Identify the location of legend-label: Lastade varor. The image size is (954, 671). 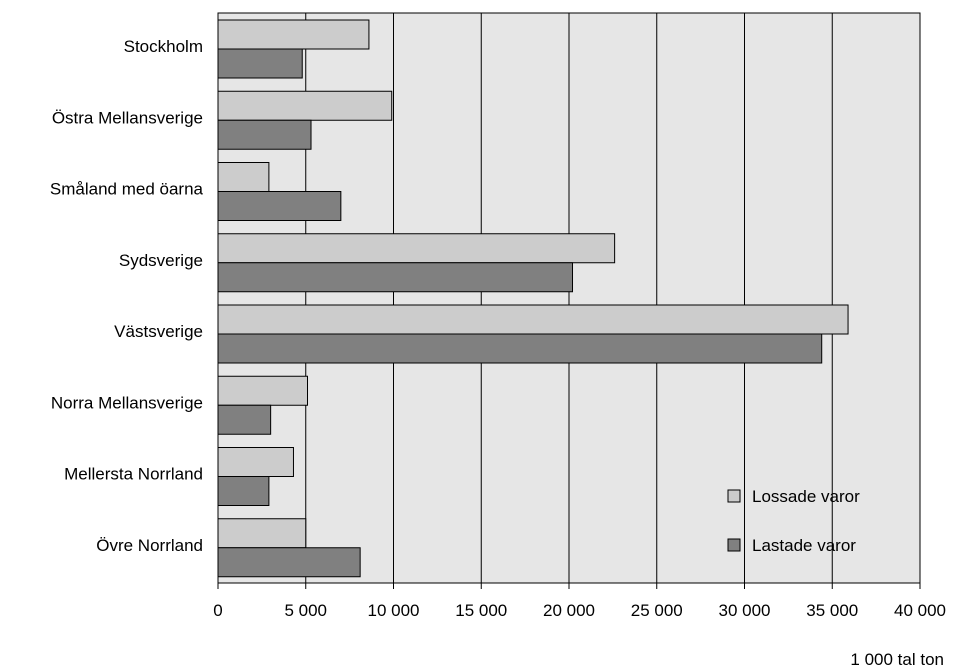
(804, 545).